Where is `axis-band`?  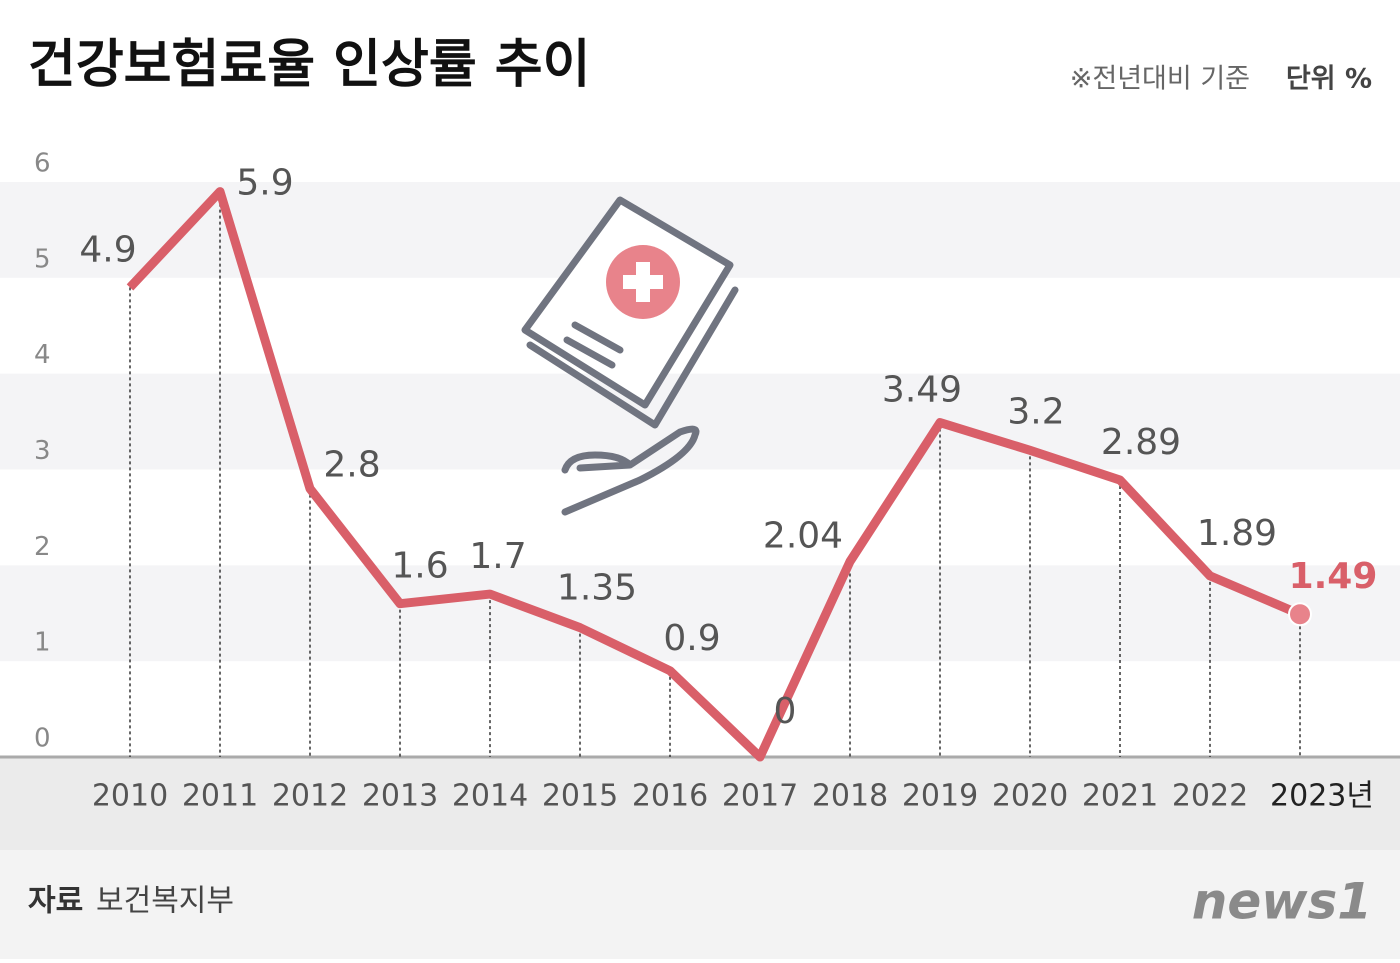 axis-band is located at coordinates (700, 803).